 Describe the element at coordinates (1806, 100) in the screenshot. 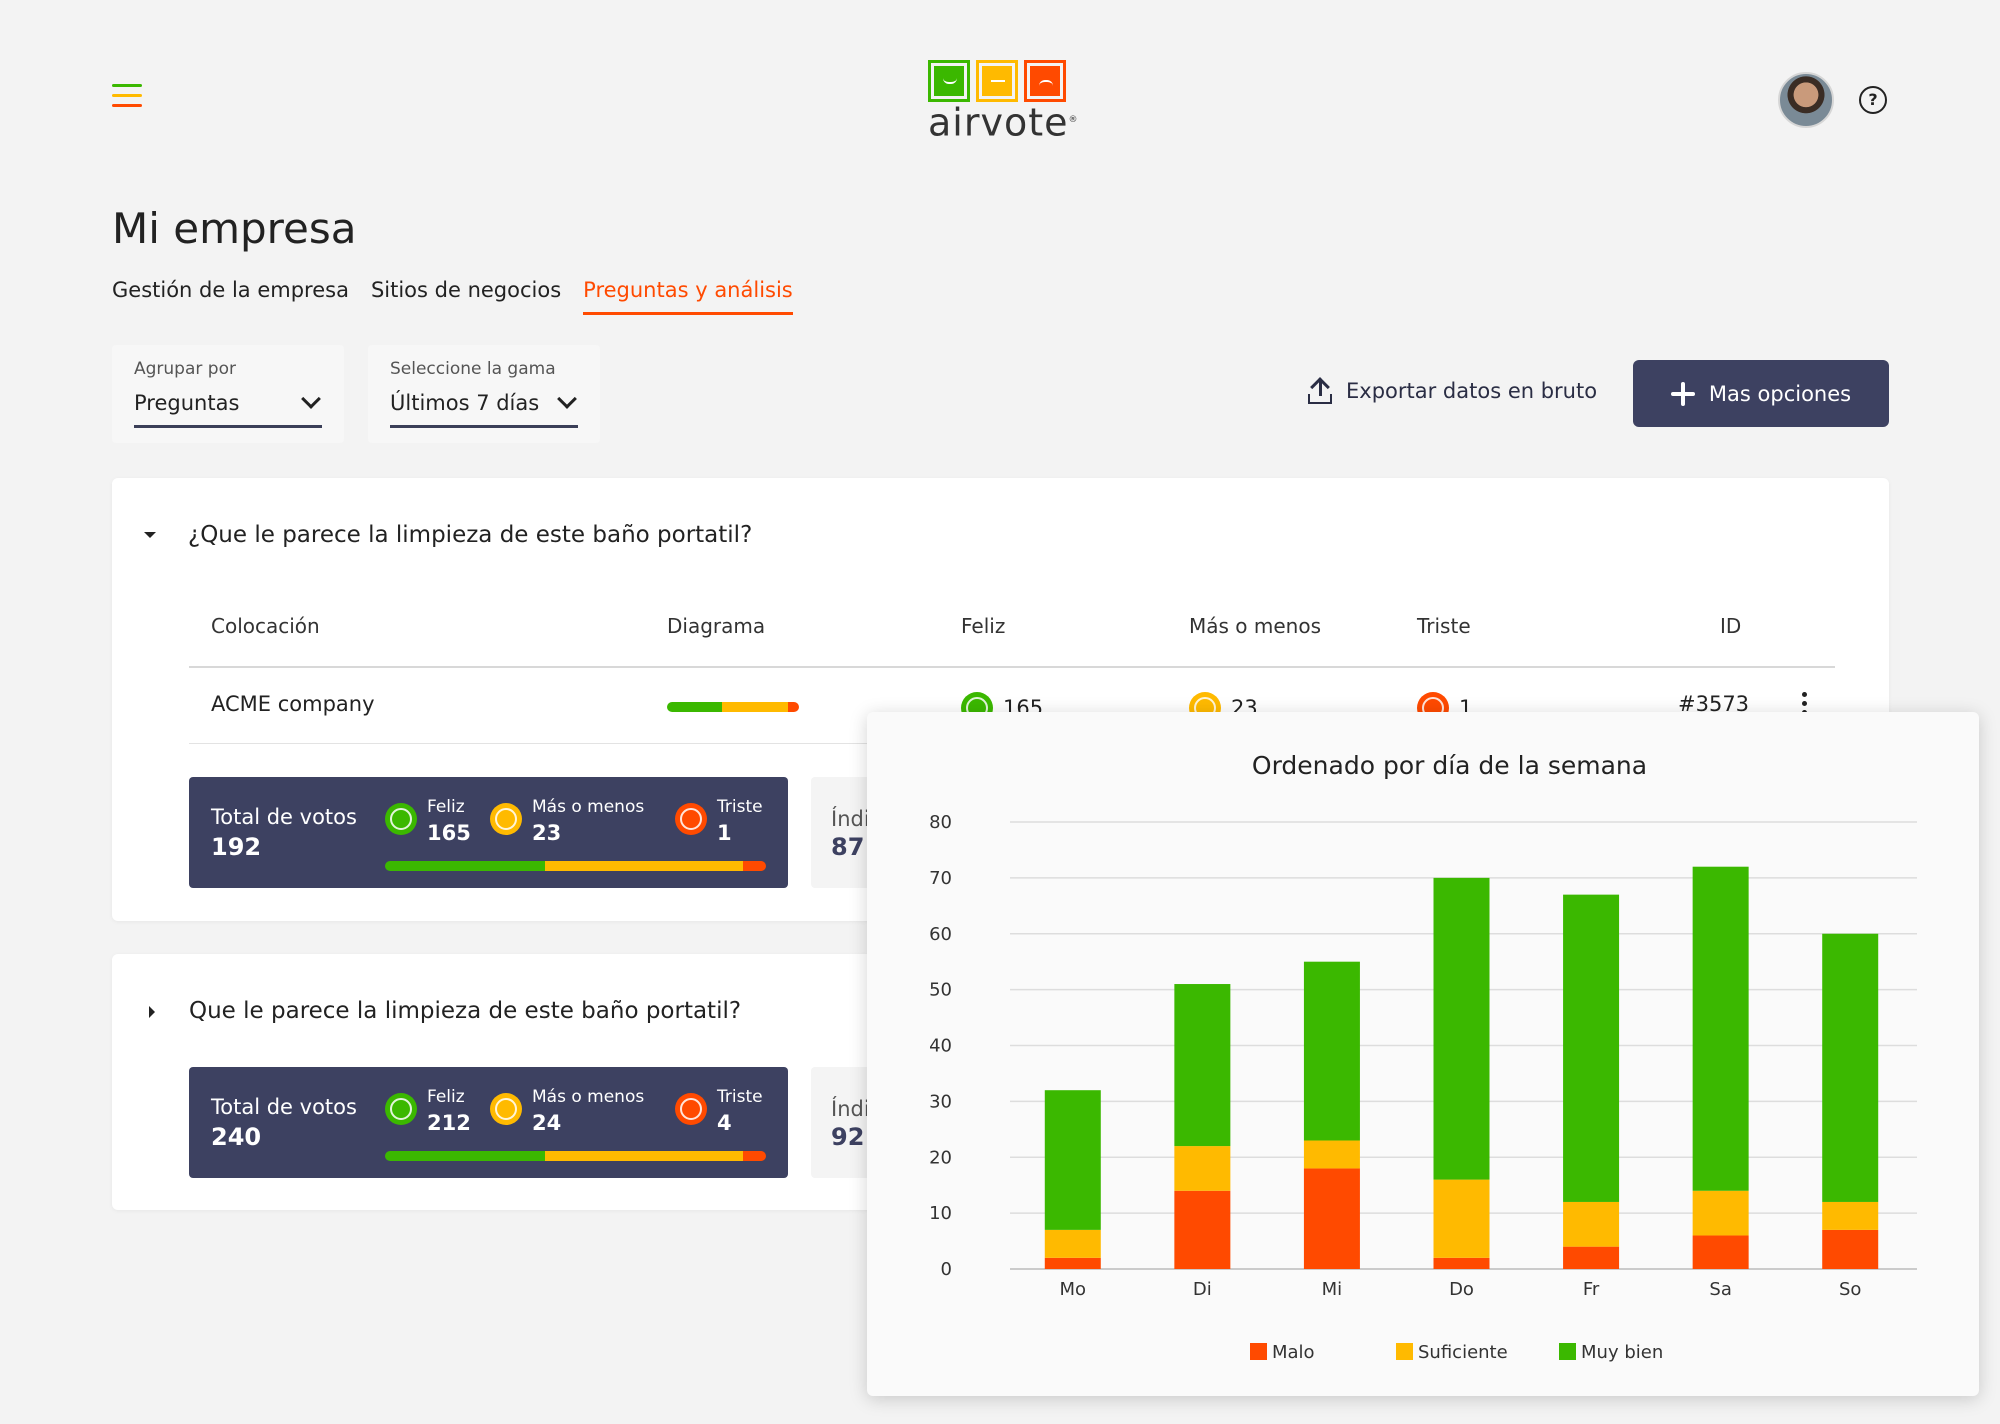

I see `user-avatar` at that location.